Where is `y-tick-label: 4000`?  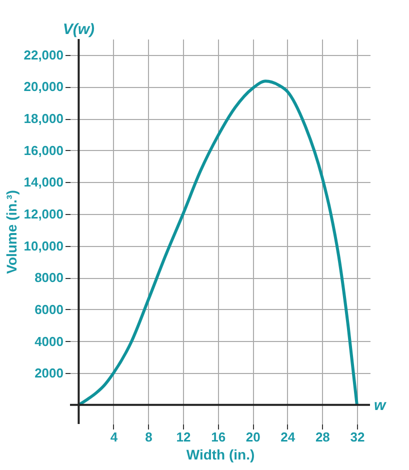
y-tick-label: 4000 is located at coordinates (49, 341).